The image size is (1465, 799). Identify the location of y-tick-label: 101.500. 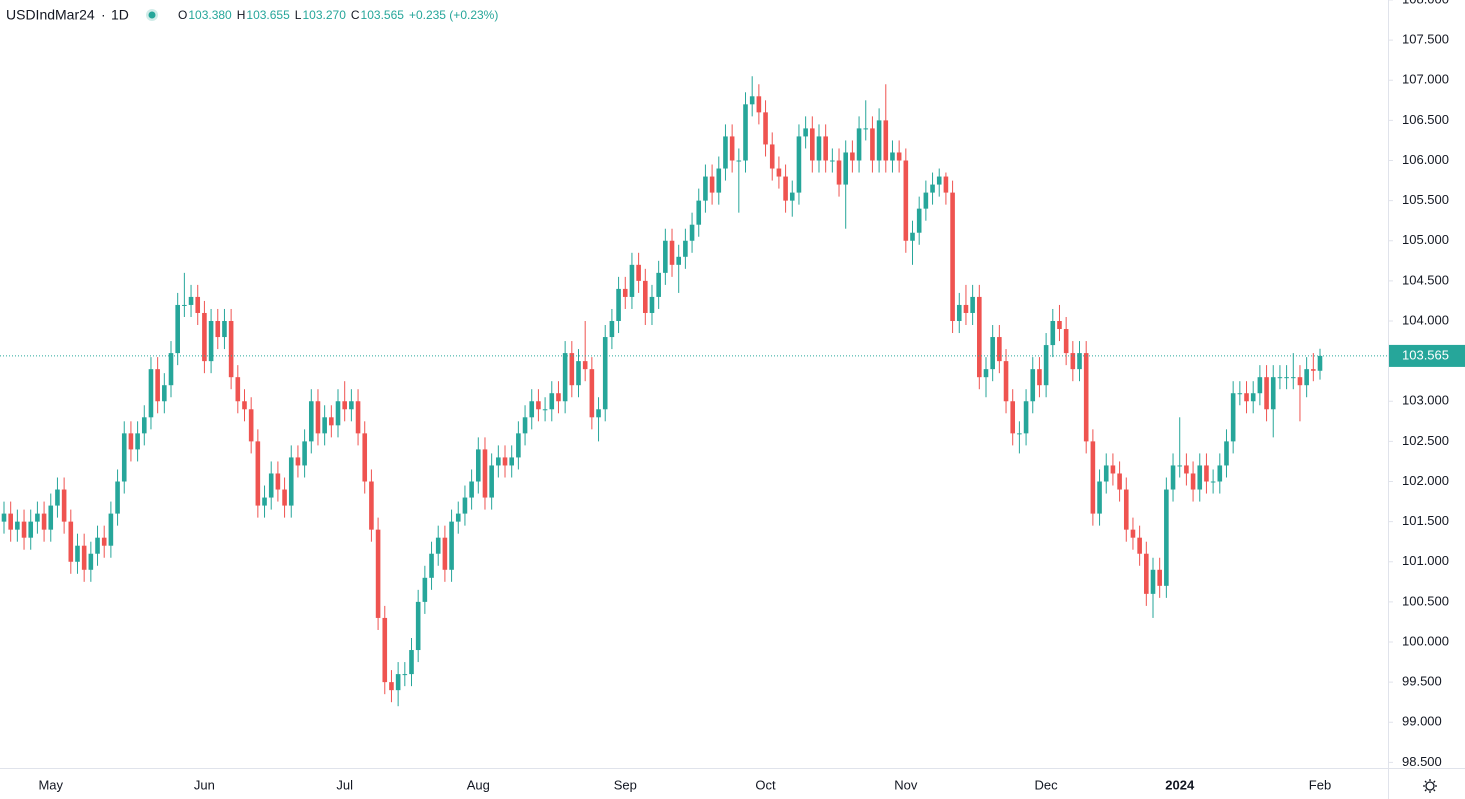
(1425, 520).